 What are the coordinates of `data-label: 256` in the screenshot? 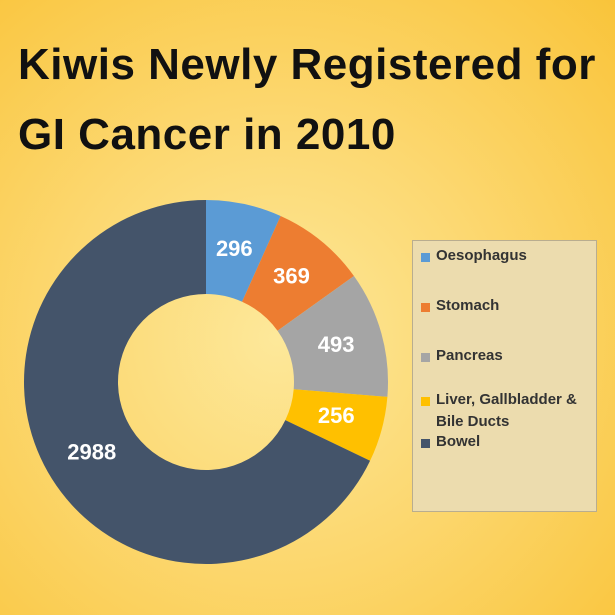 It's located at (336, 415).